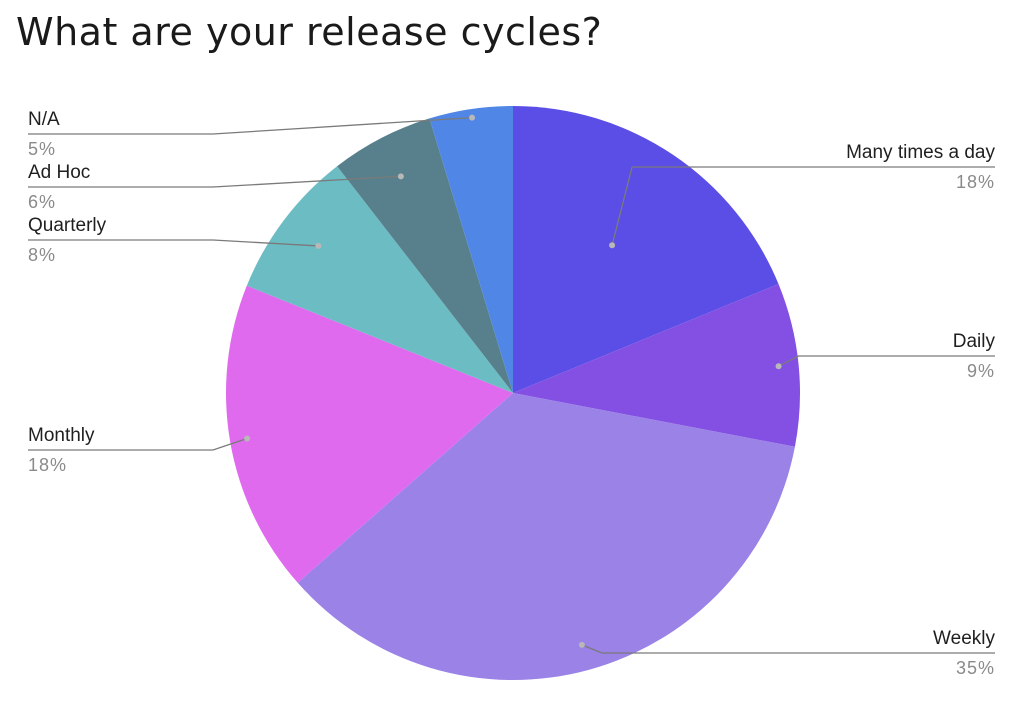 The width and height of the screenshot is (1024, 721). I want to click on slice-percent-quarterly: 8%, so click(42, 255).